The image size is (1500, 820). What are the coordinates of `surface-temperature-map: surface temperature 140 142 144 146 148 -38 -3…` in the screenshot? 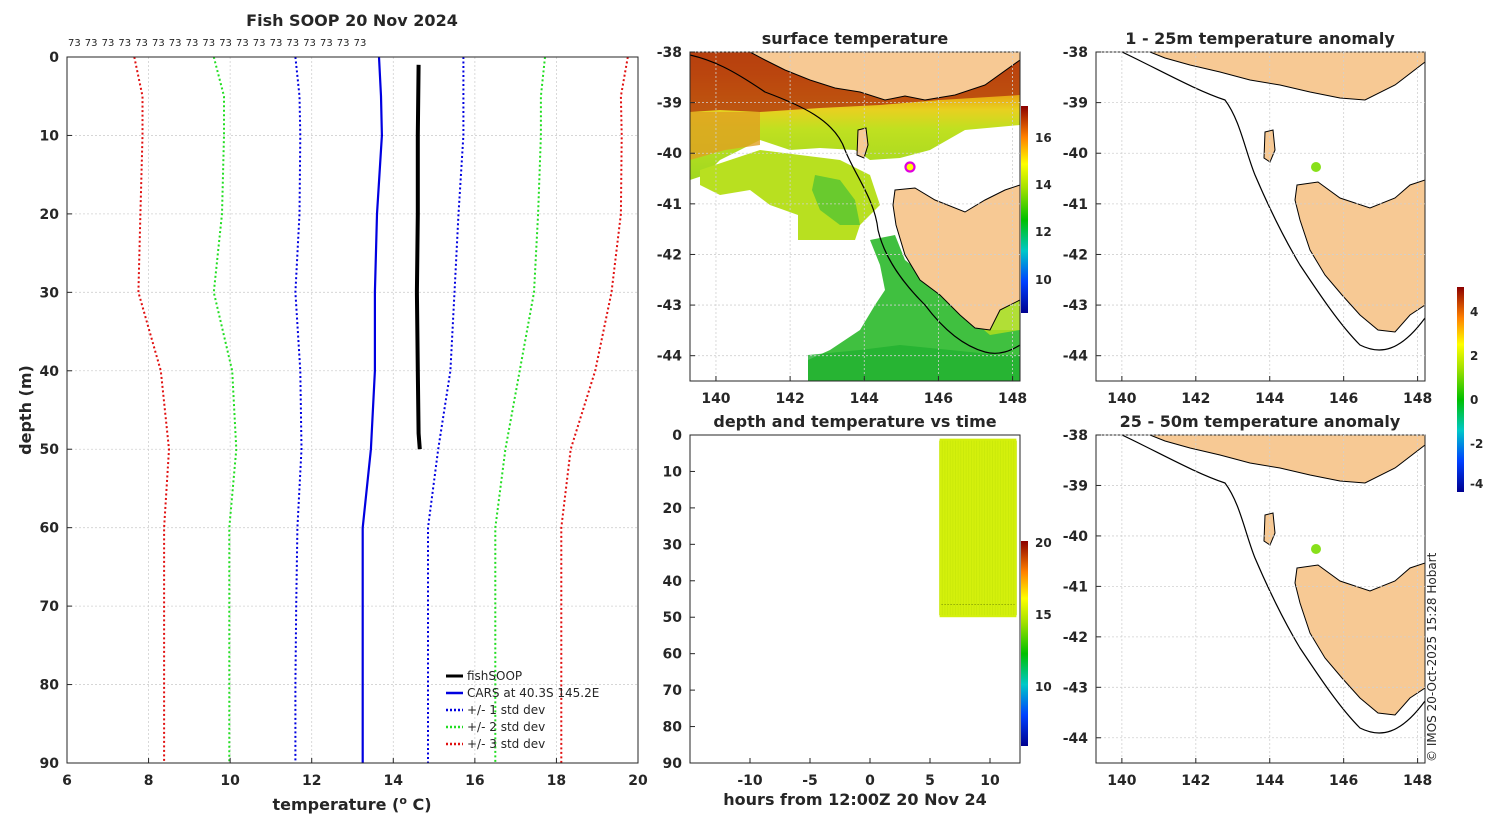 It's located at (854, 218).